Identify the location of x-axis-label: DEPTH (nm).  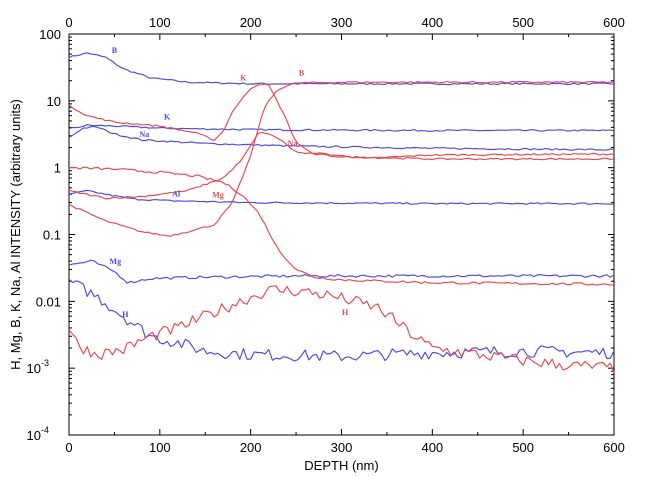
(341, 465).